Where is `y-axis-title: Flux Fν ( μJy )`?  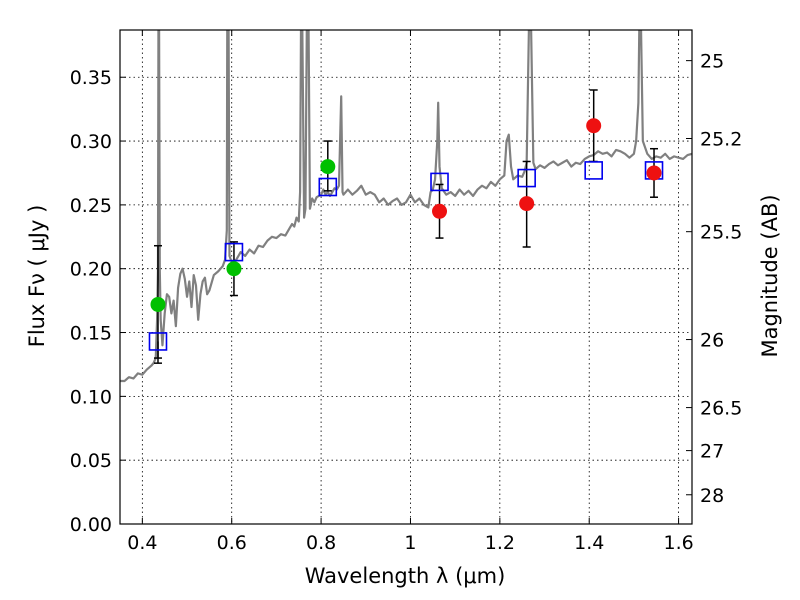
y-axis-title: Flux Fν ( μJy ) is located at coordinates (37, 276).